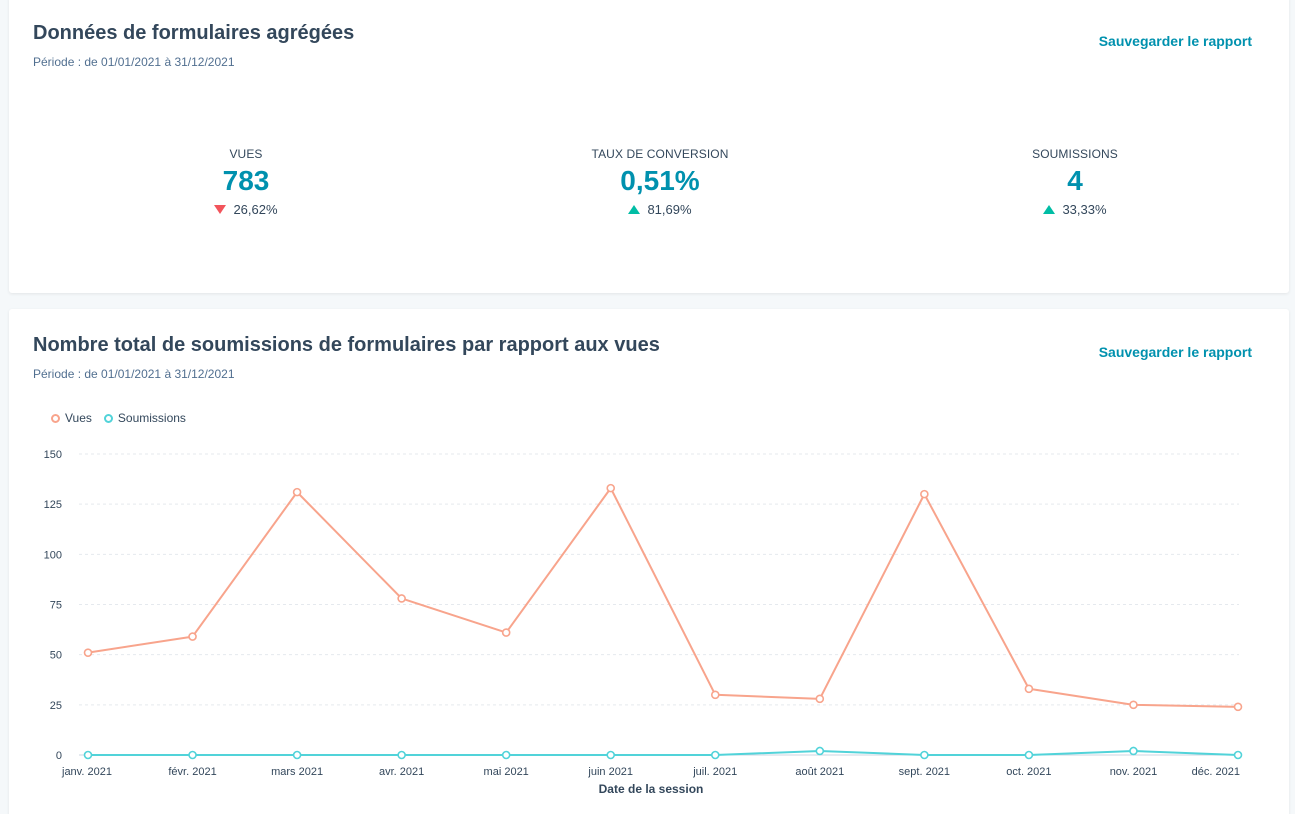  What do you see at coordinates (56, 706) in the screenshot?
I see `y-tick-label: 25` at bounding box center [56, 706].